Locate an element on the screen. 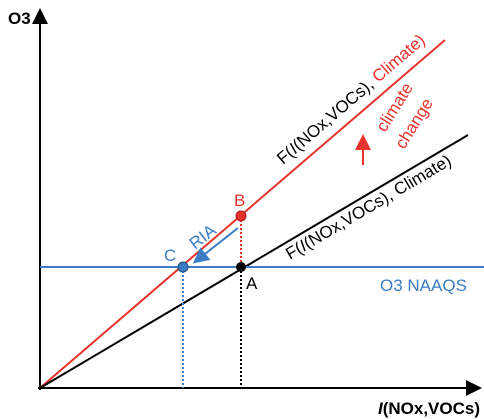 This screenshot has height=419, width=484. point-b-label: B is located at coordinates (239, 200).